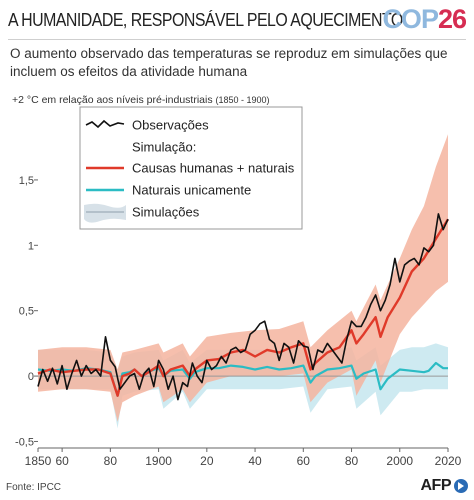 The height and width of the screenshot is (500, 474). What do you see at coordinates (105, 213) in the screenshot?
I see `legend-swatch-simulations-band` at bounding box center [105, 213].